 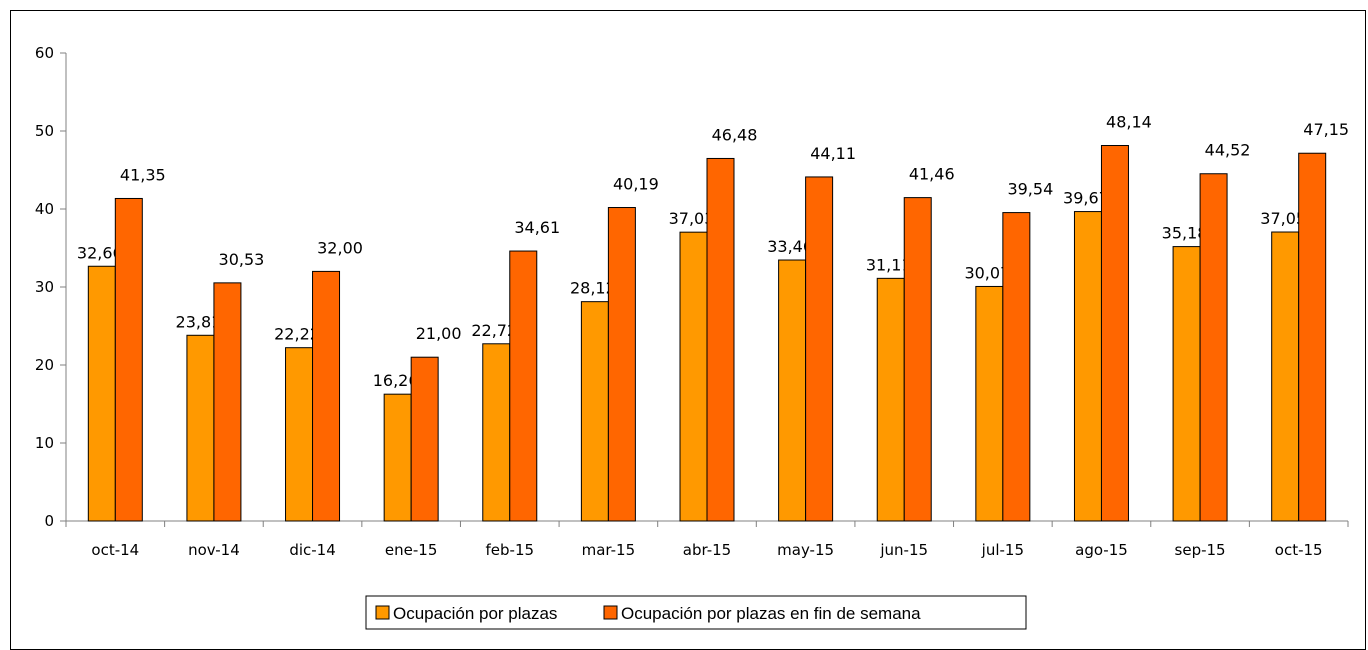 I want to click on legend-label: Ocupación por plazas, so click(x=475, y=613).